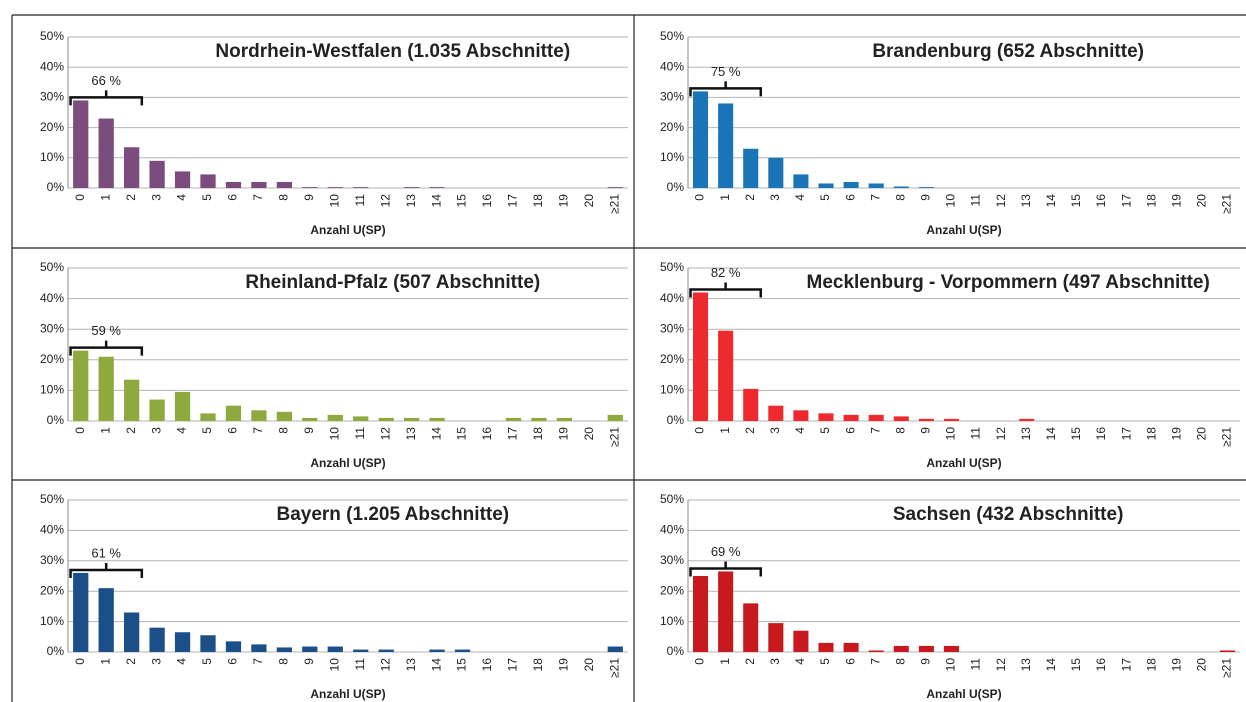 Image resolution: width=1246 pixels, height=702 pixels. What do you see at coordinates (1176, 665) in the screenshot?
I see `x-tick-label: 19` at bounding box center [1176, 665].